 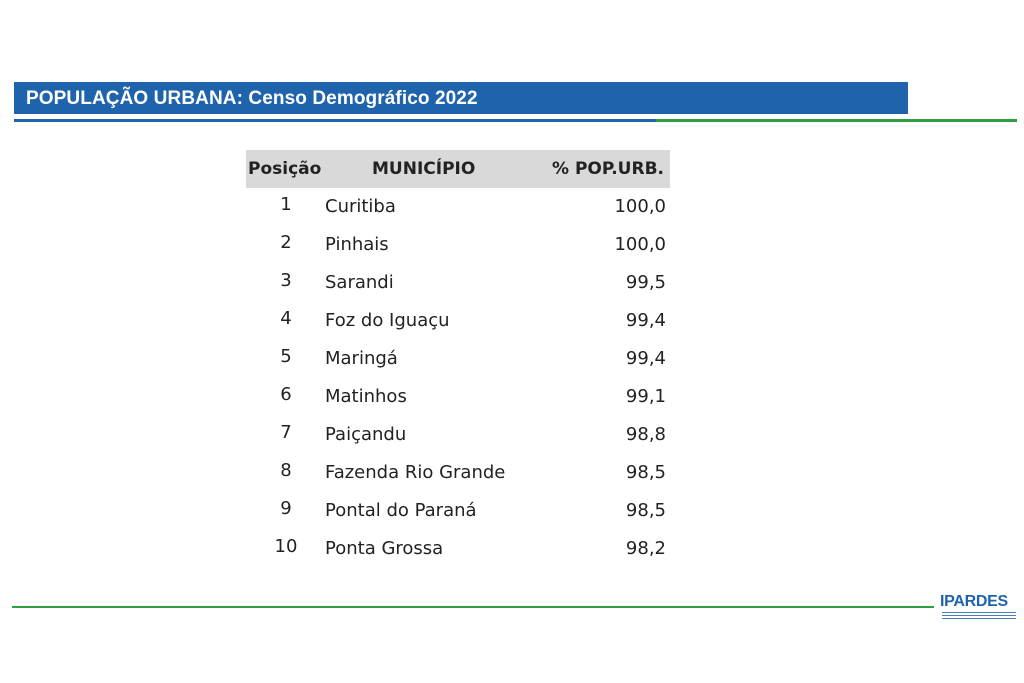 I want to click on row-municipality: Pinhais, so click(x=357, y=244).